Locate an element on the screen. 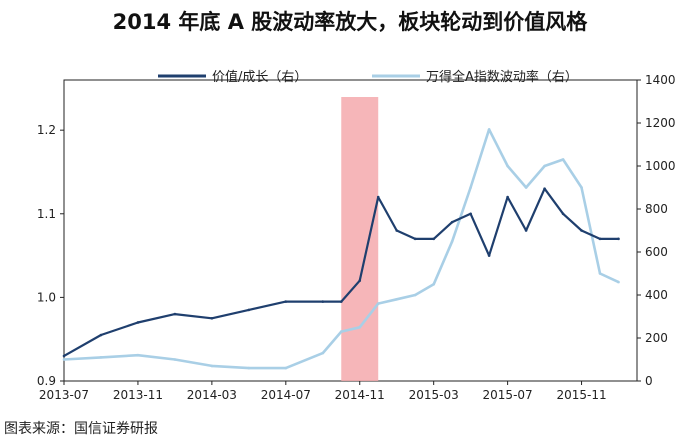  left-tick-label: 0.9 is located at coordinates (46, 381).